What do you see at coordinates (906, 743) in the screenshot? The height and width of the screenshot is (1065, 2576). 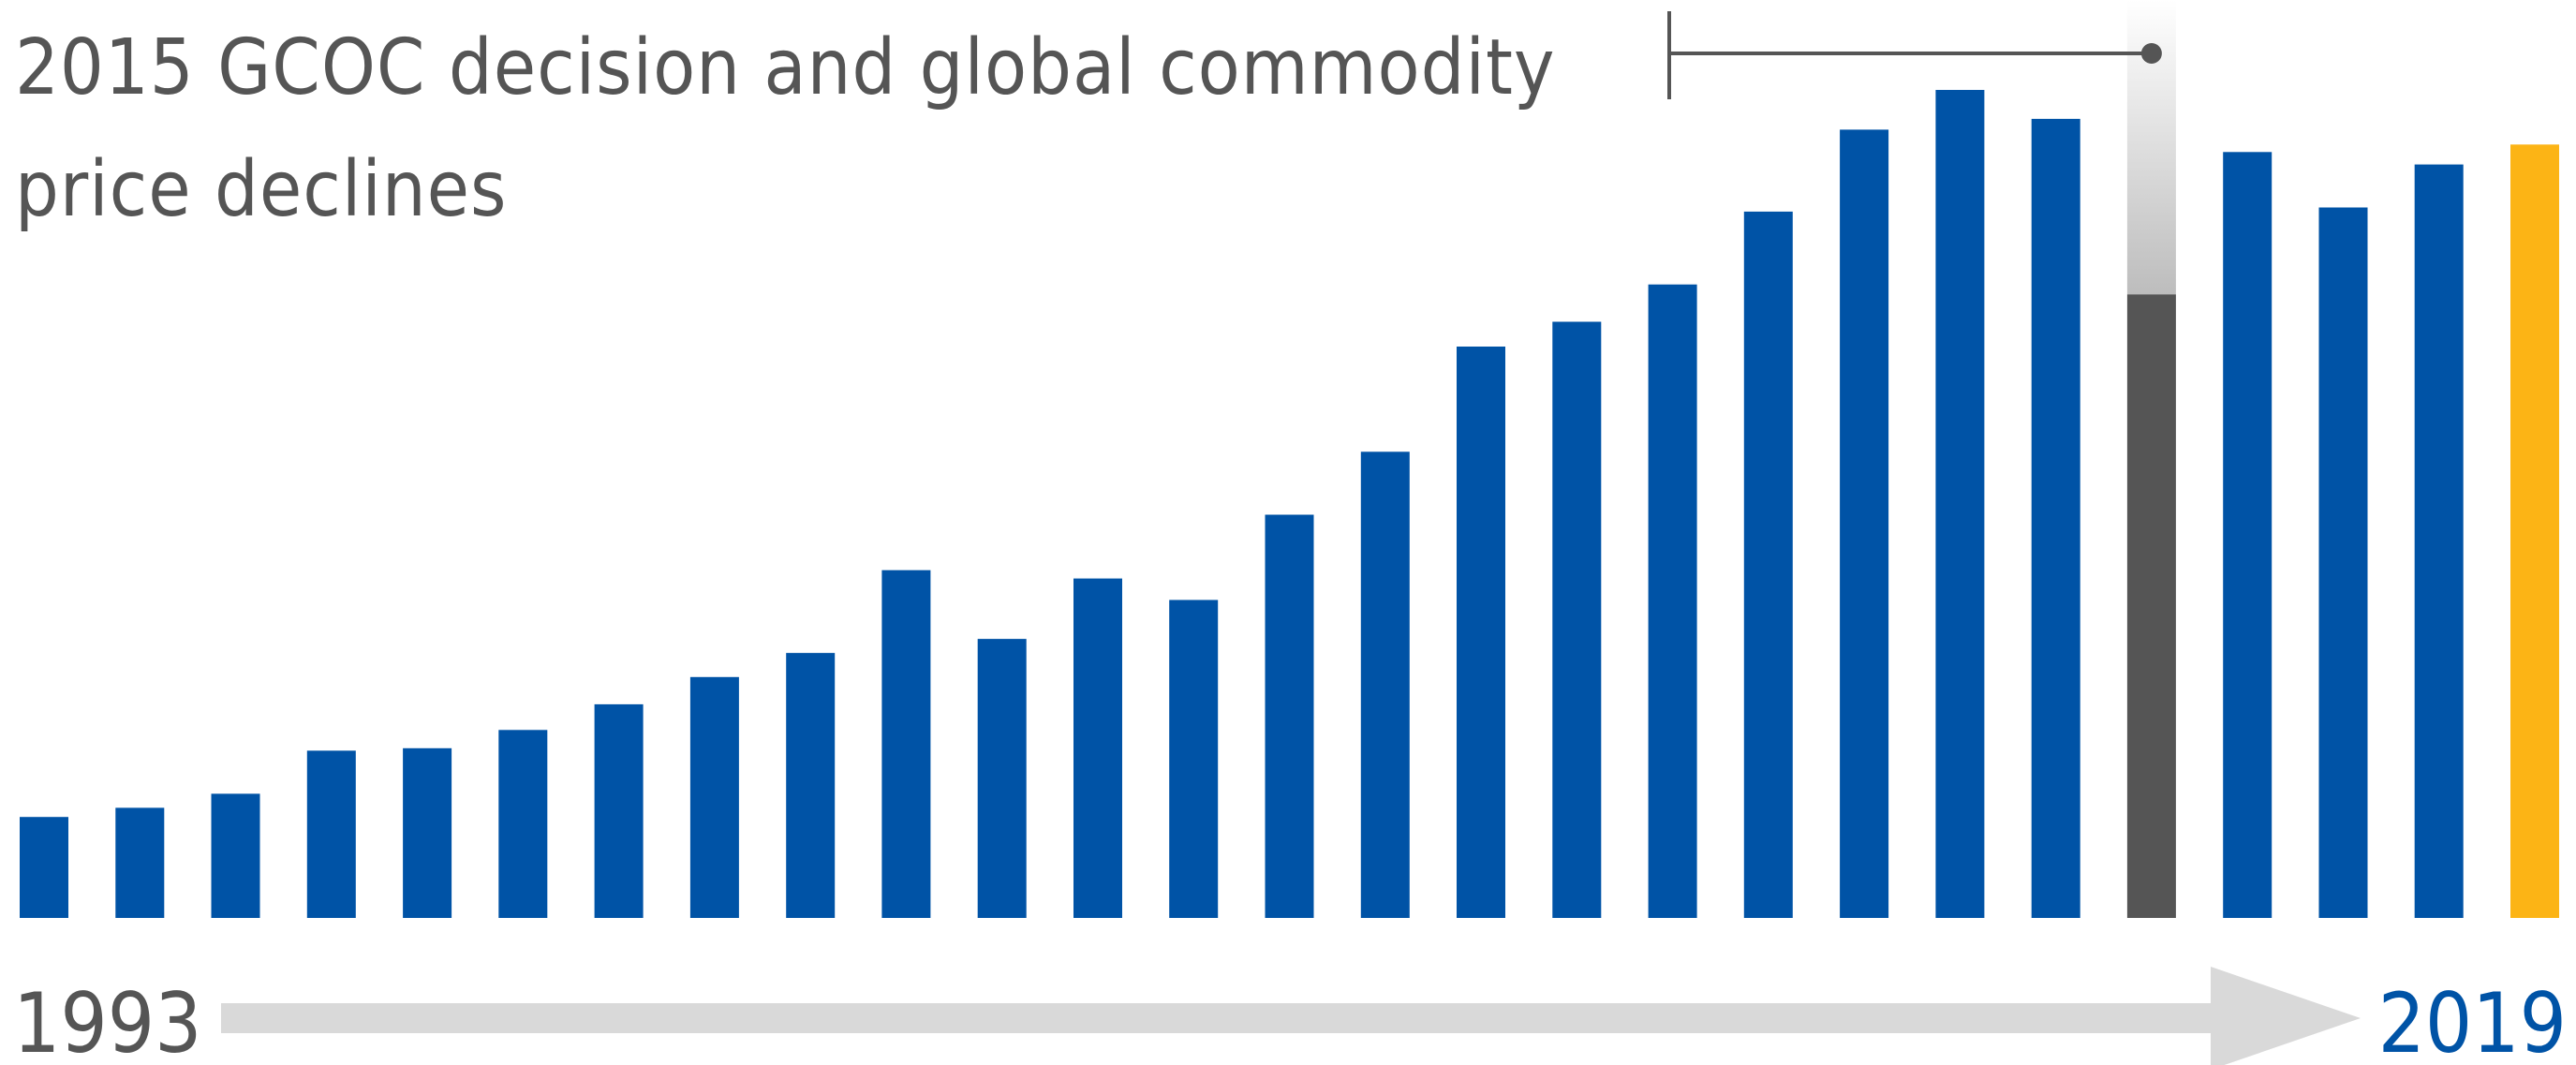 I see `bar-2002` at bounding box center [906, 743].